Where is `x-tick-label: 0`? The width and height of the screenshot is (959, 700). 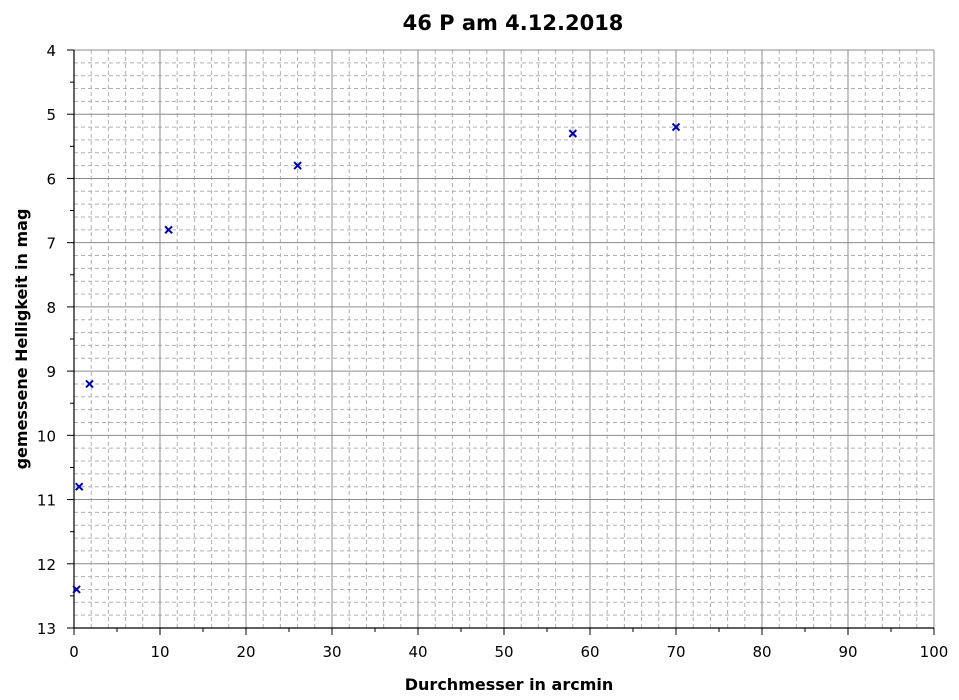 x-tick-label: 0 is located at coordinates (74, 652).